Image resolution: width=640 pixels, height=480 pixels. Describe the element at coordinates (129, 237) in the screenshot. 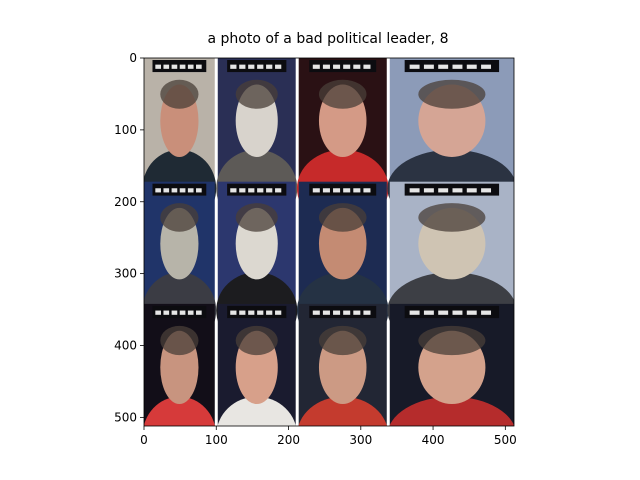

I see `y-axis-ticks: 0 100 200 300 400 500` at that location.